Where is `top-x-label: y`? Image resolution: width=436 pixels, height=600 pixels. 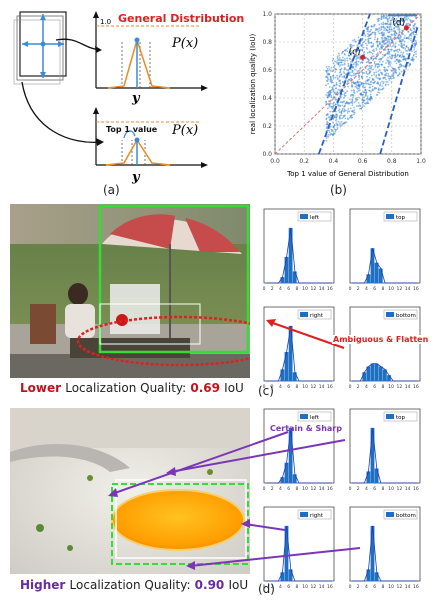 top-x-label: y is located at coordinates (136, 98).